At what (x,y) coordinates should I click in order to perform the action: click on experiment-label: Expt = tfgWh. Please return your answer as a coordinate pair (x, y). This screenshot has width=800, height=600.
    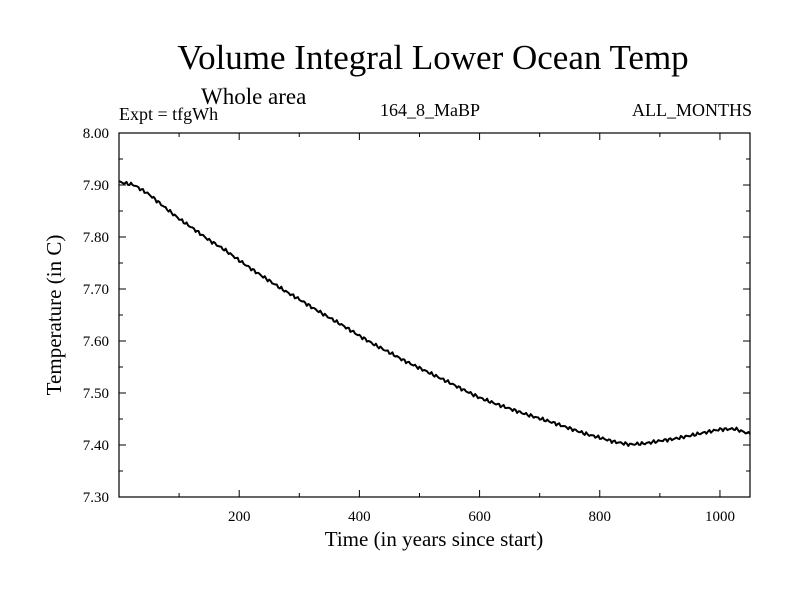
    Looking at the image, I should click on (169, 114).